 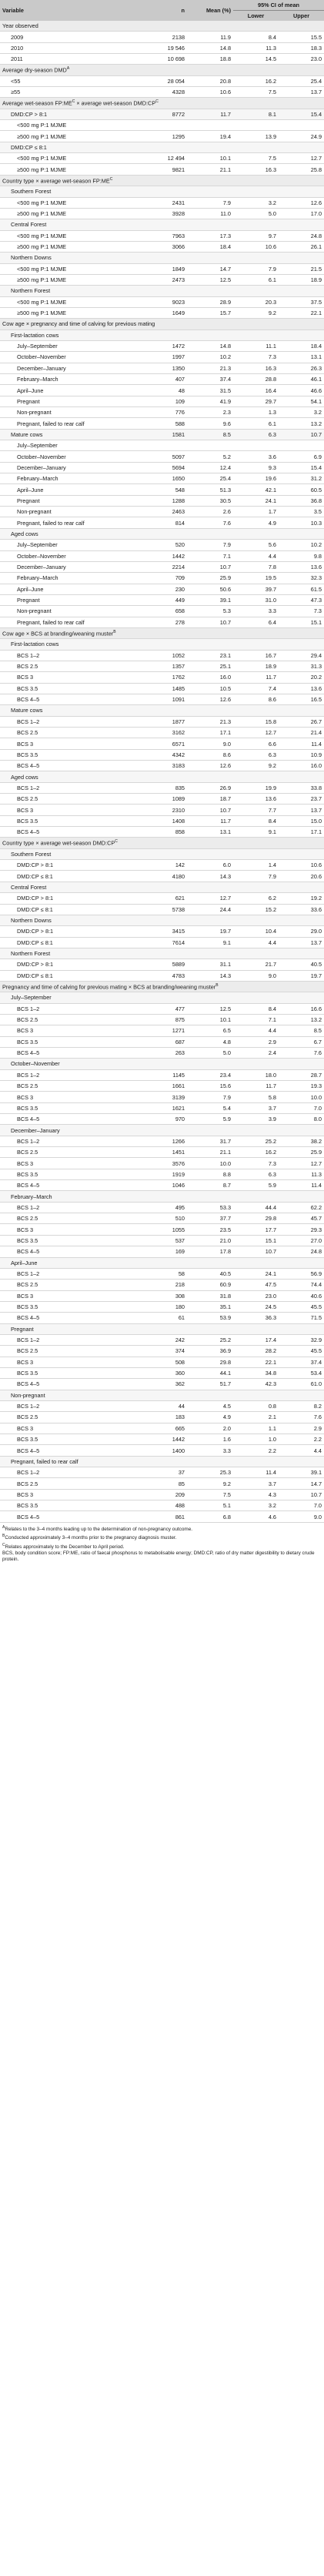 I want to click on table-row: July–September 1472 14.8 11.1 18.4, so click(x=162, y=347).